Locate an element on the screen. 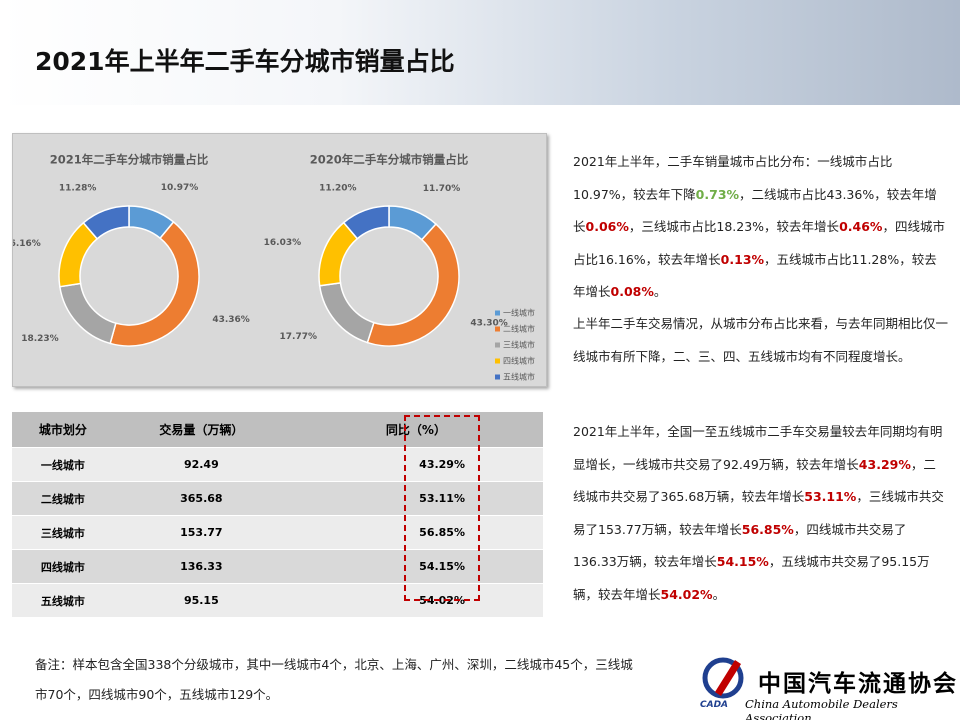 This screenshot has height=720, width=960. table-cell: 365.68 is located at coordinates (201, 498).